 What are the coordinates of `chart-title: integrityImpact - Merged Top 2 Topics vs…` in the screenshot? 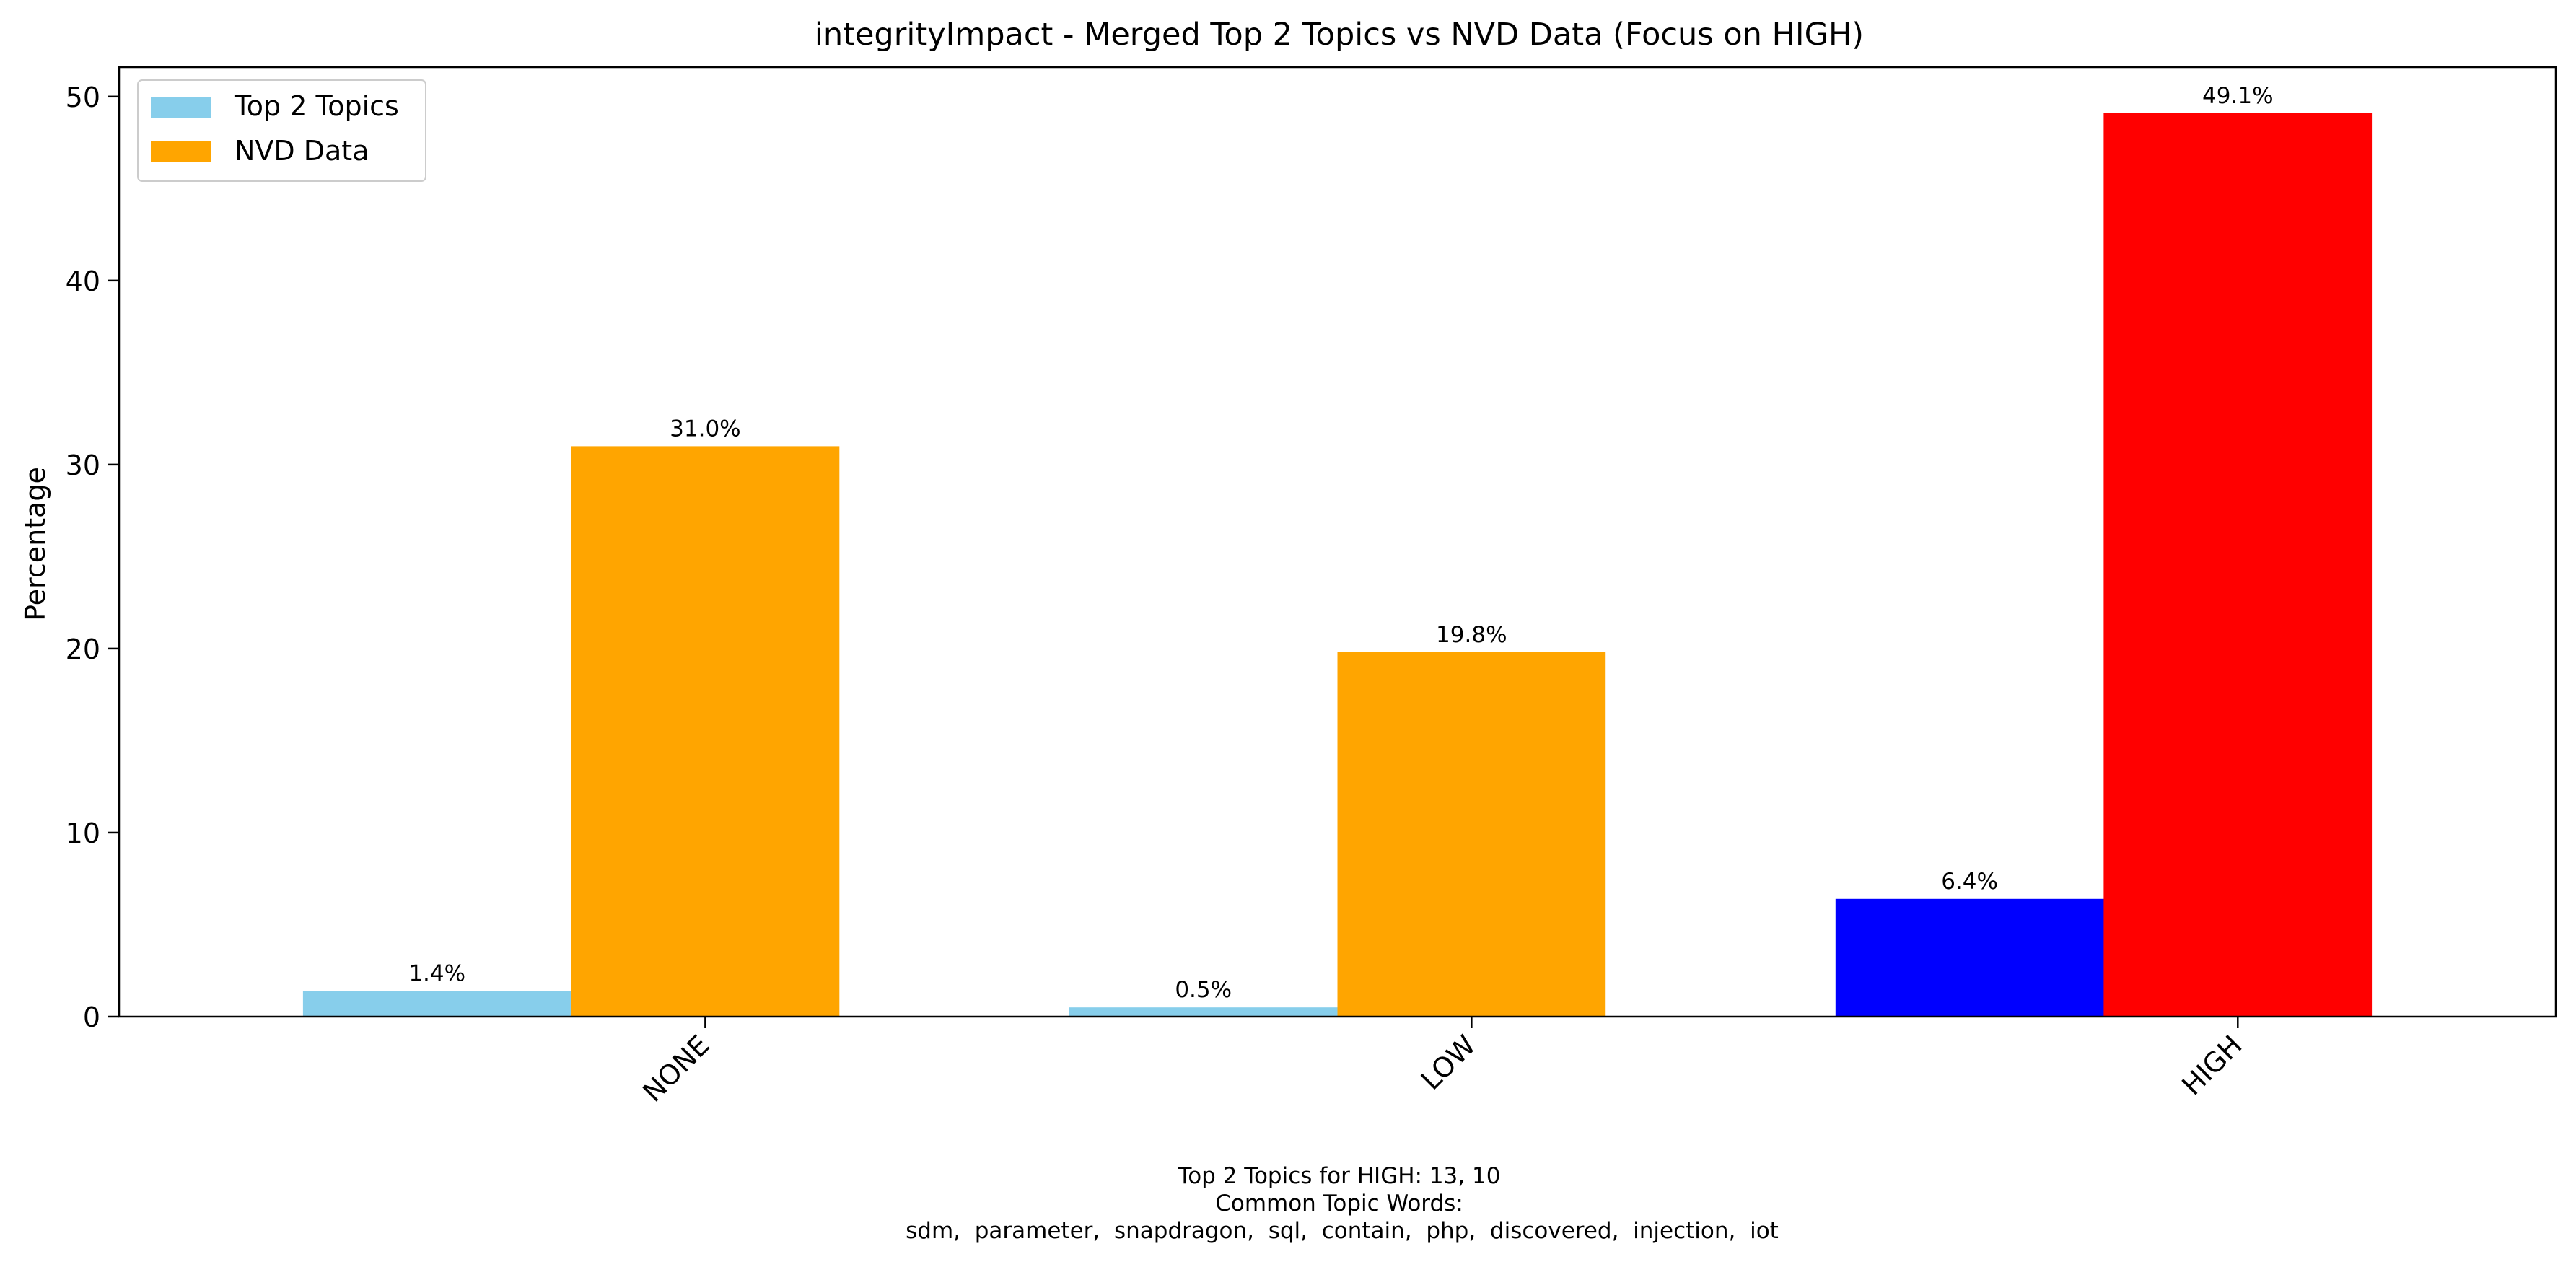 It's located at (1339, 35).